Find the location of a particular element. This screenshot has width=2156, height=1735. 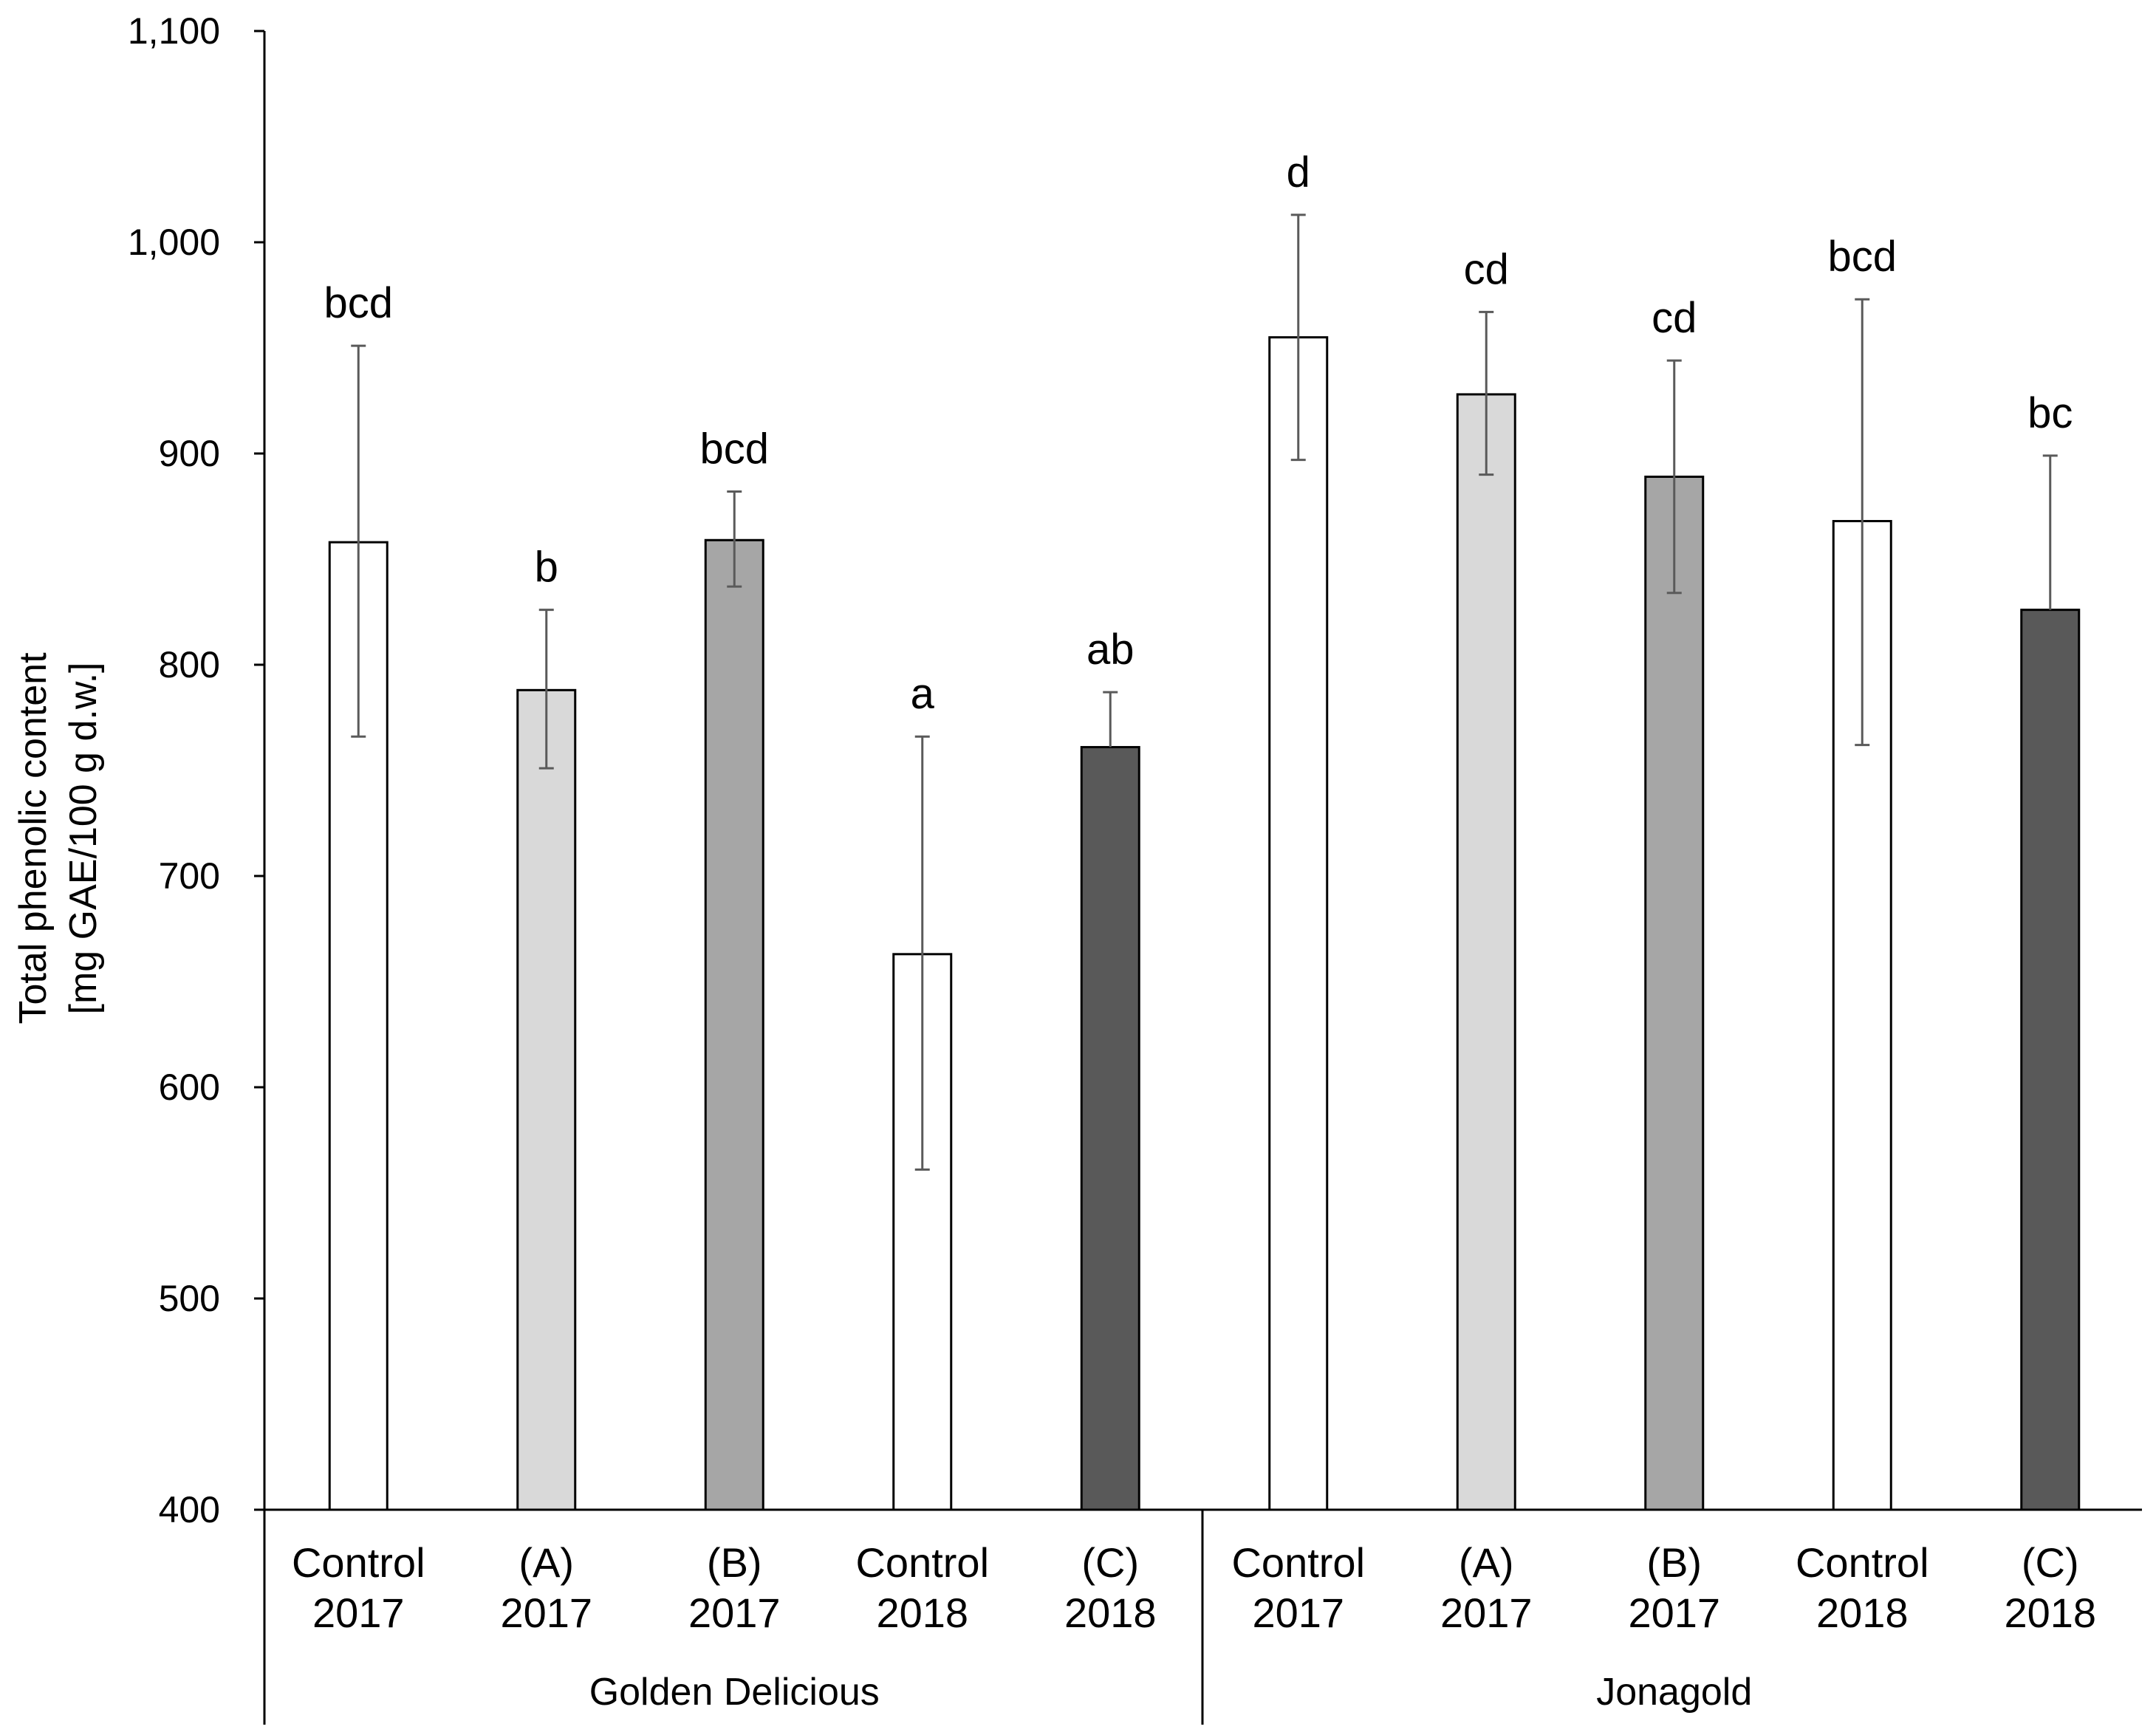

significance-letter: b is located at coordinates (546, 568).